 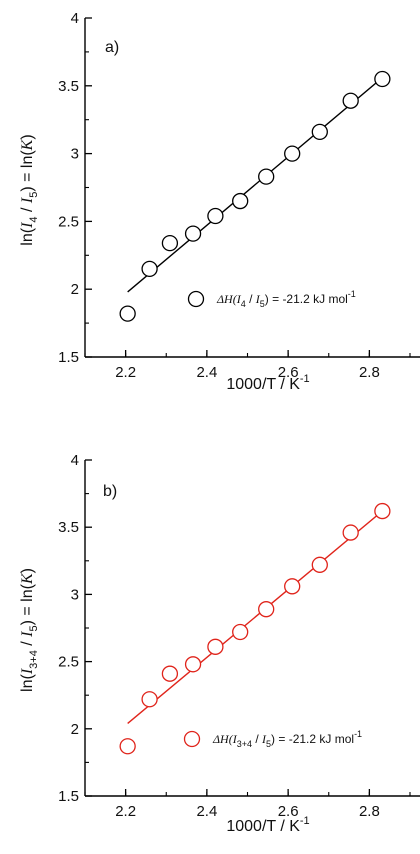 I want to click on legend: ΔH(I4 / I5) = -21.2 kJ mol-1, so click(x=271, y=299).